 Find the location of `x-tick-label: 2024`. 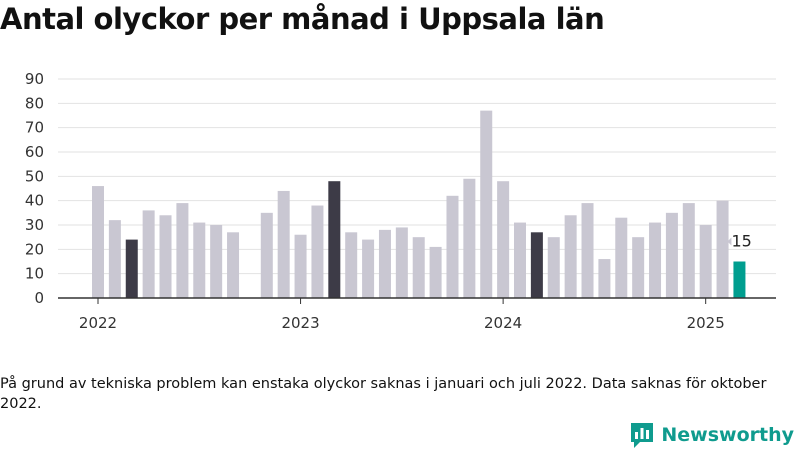

x-tick-label: 2024 is located at coordinates (503, 323).